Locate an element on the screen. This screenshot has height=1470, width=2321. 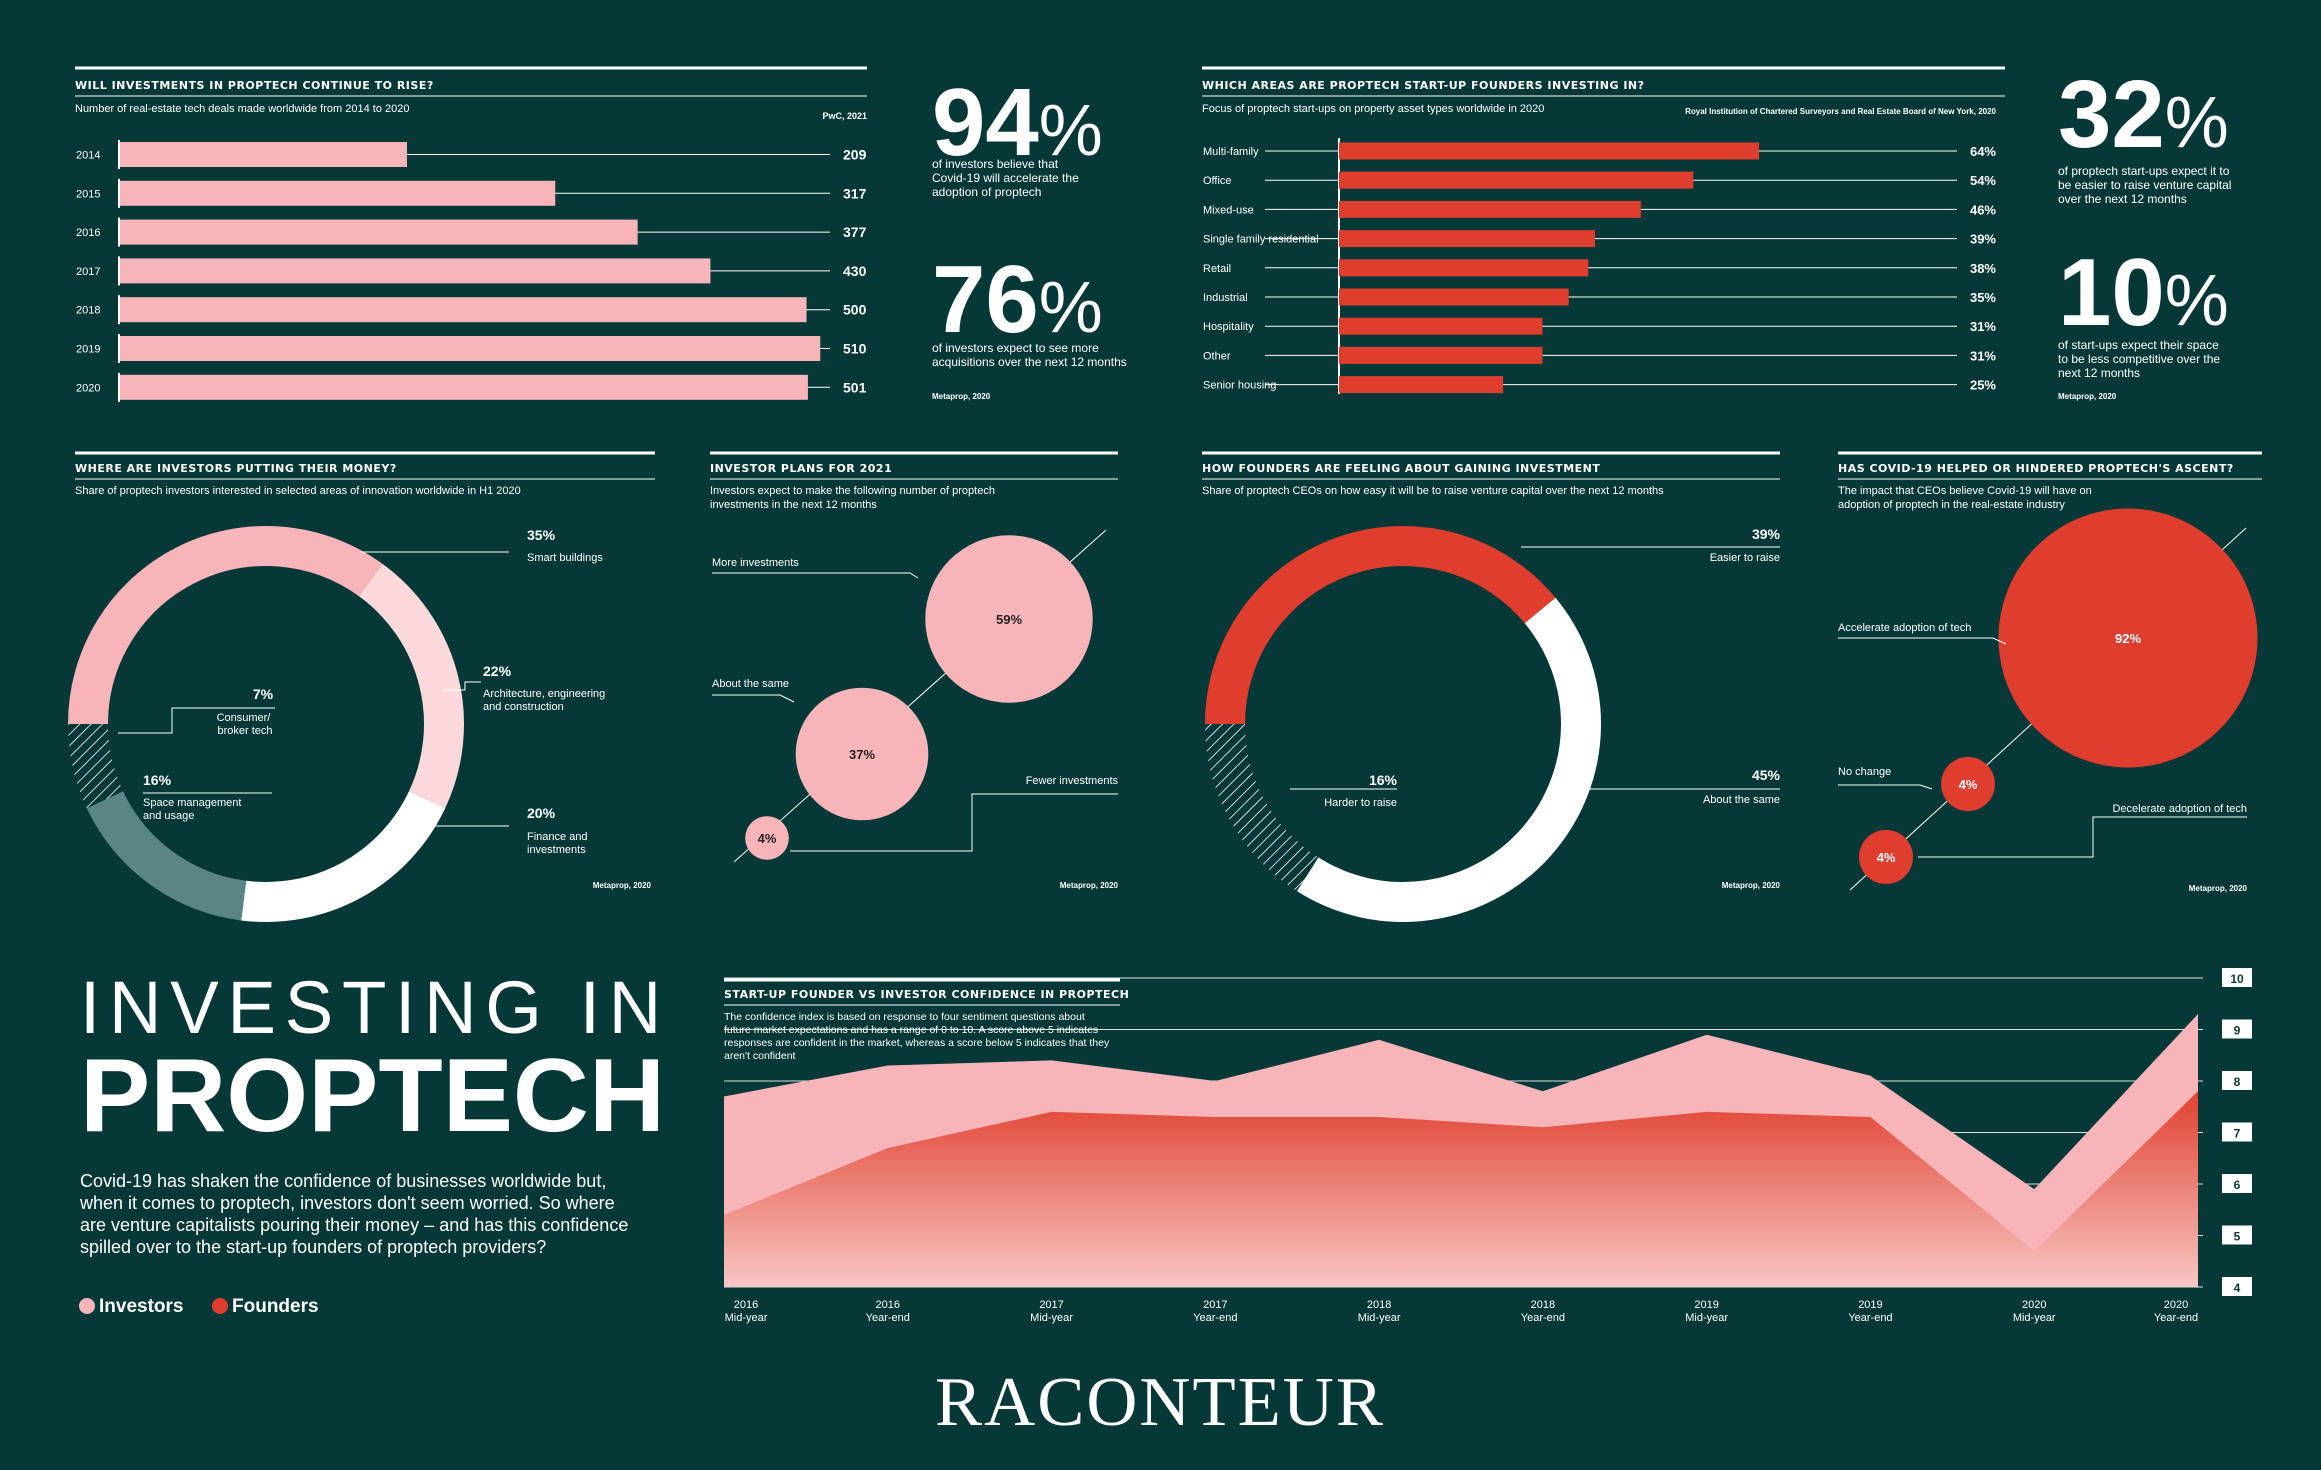
confidence-ytick-label: 8 is located at coordinates (2237, 1082).